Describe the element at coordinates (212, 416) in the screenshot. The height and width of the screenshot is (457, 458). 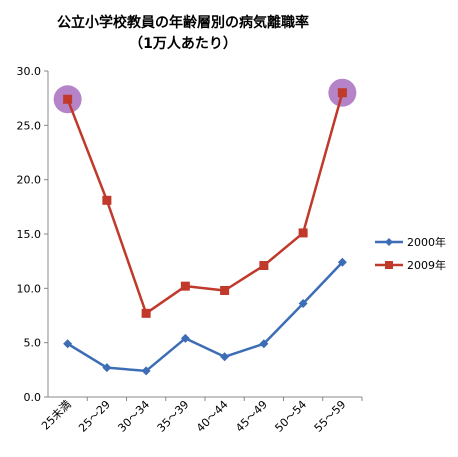
I see `x-tick-label: 40～44` at that location.